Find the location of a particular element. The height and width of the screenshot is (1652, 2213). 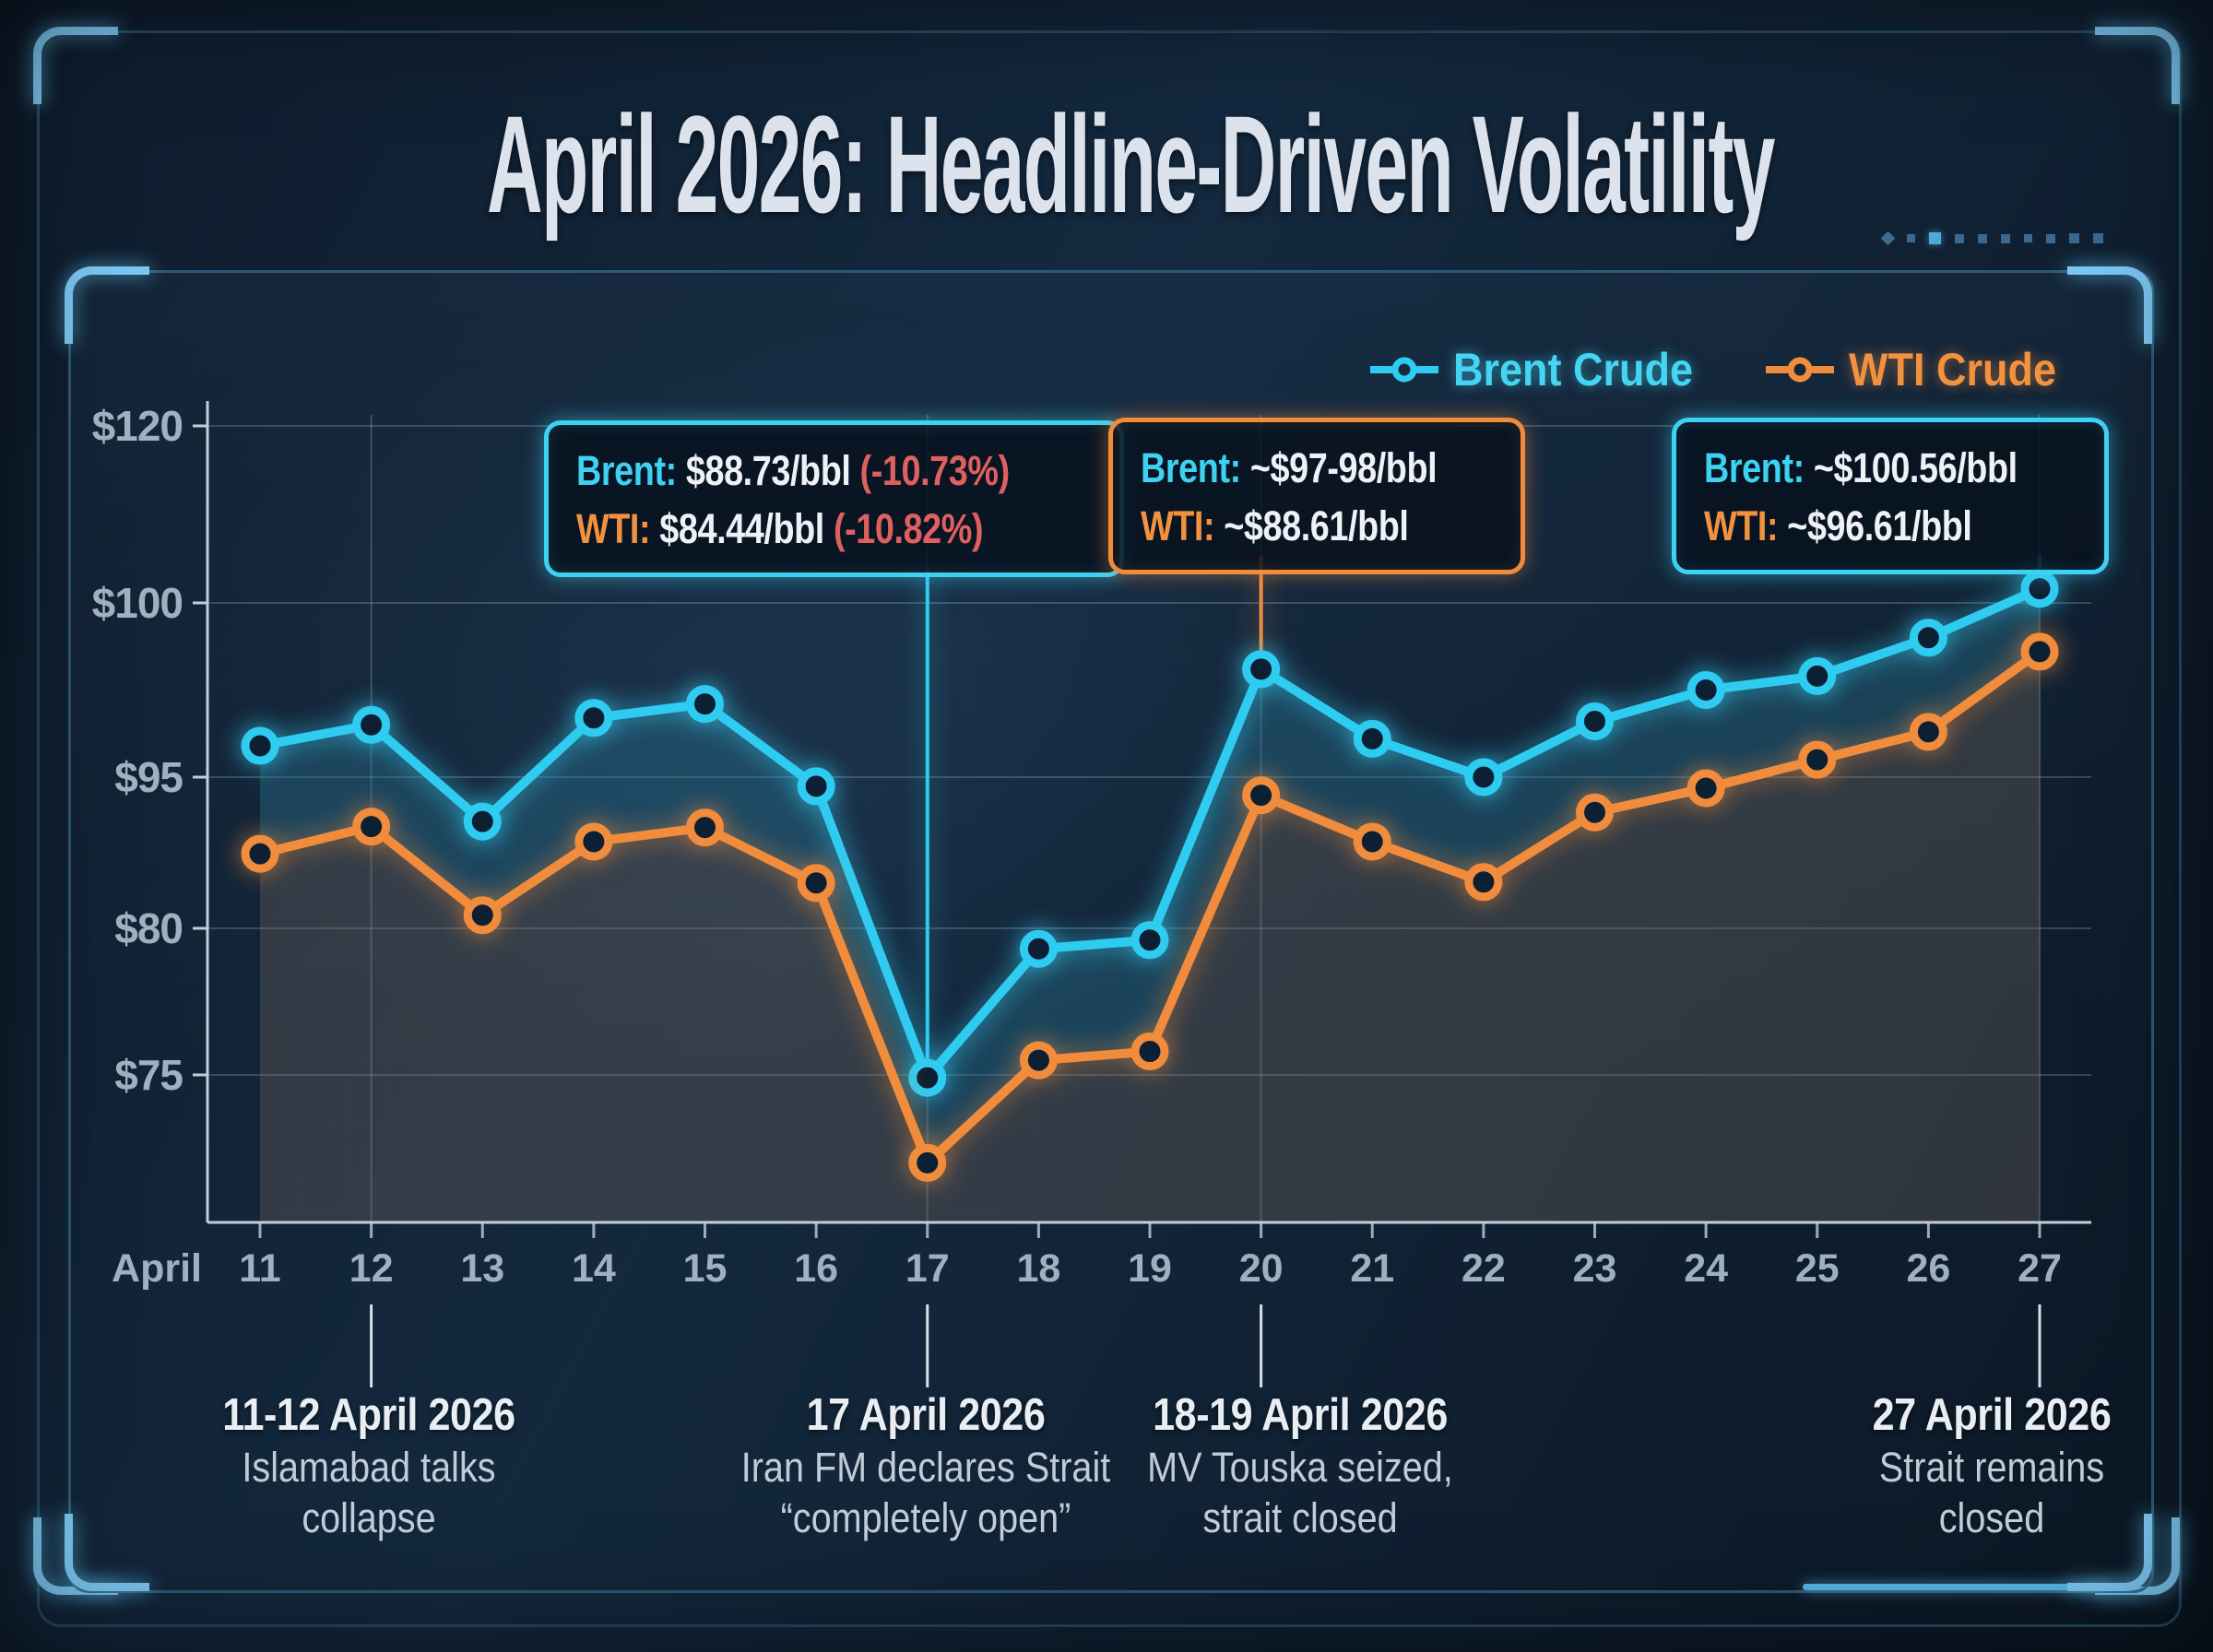

event-text: Strait remains is located at coordinates (1991, 1467).